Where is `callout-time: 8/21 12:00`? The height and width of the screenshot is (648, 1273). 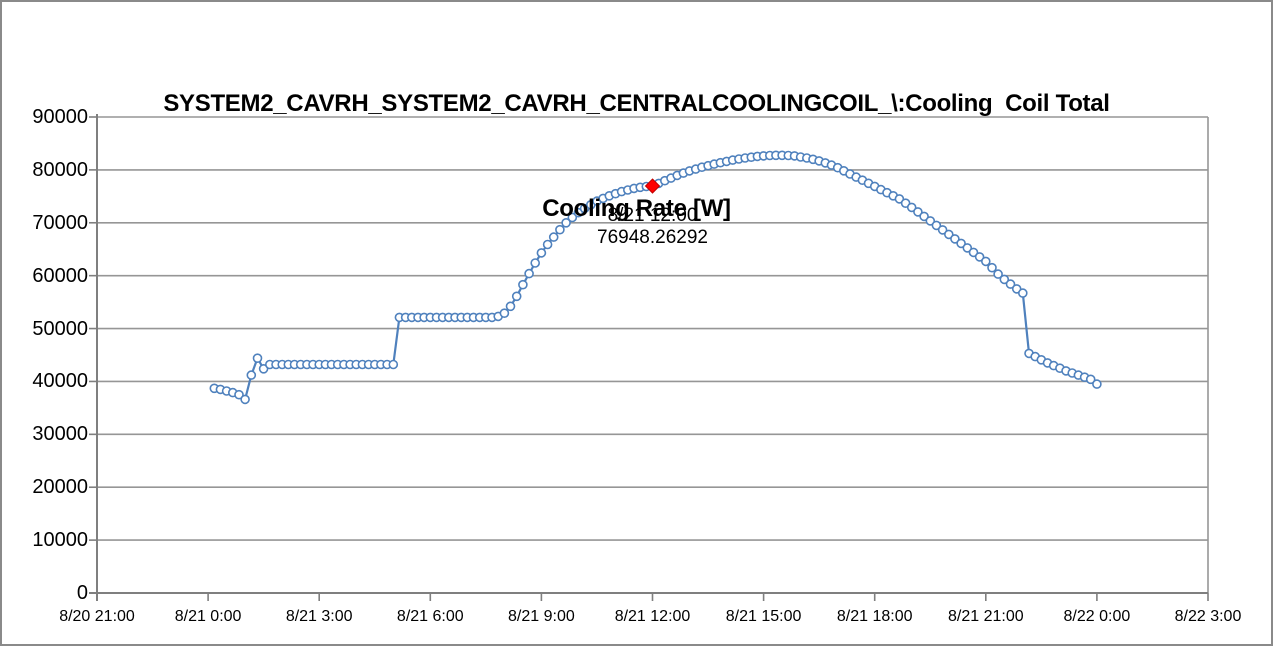
callout-time: 8/21 12:00 is located at coordinates (652, 215).